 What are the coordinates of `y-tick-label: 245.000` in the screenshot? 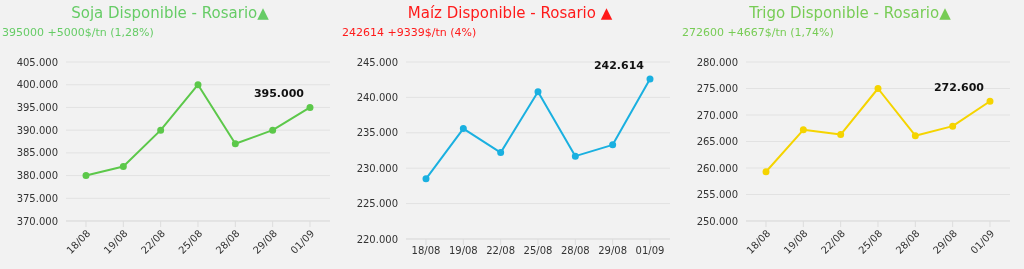 It's located at (377, 62).